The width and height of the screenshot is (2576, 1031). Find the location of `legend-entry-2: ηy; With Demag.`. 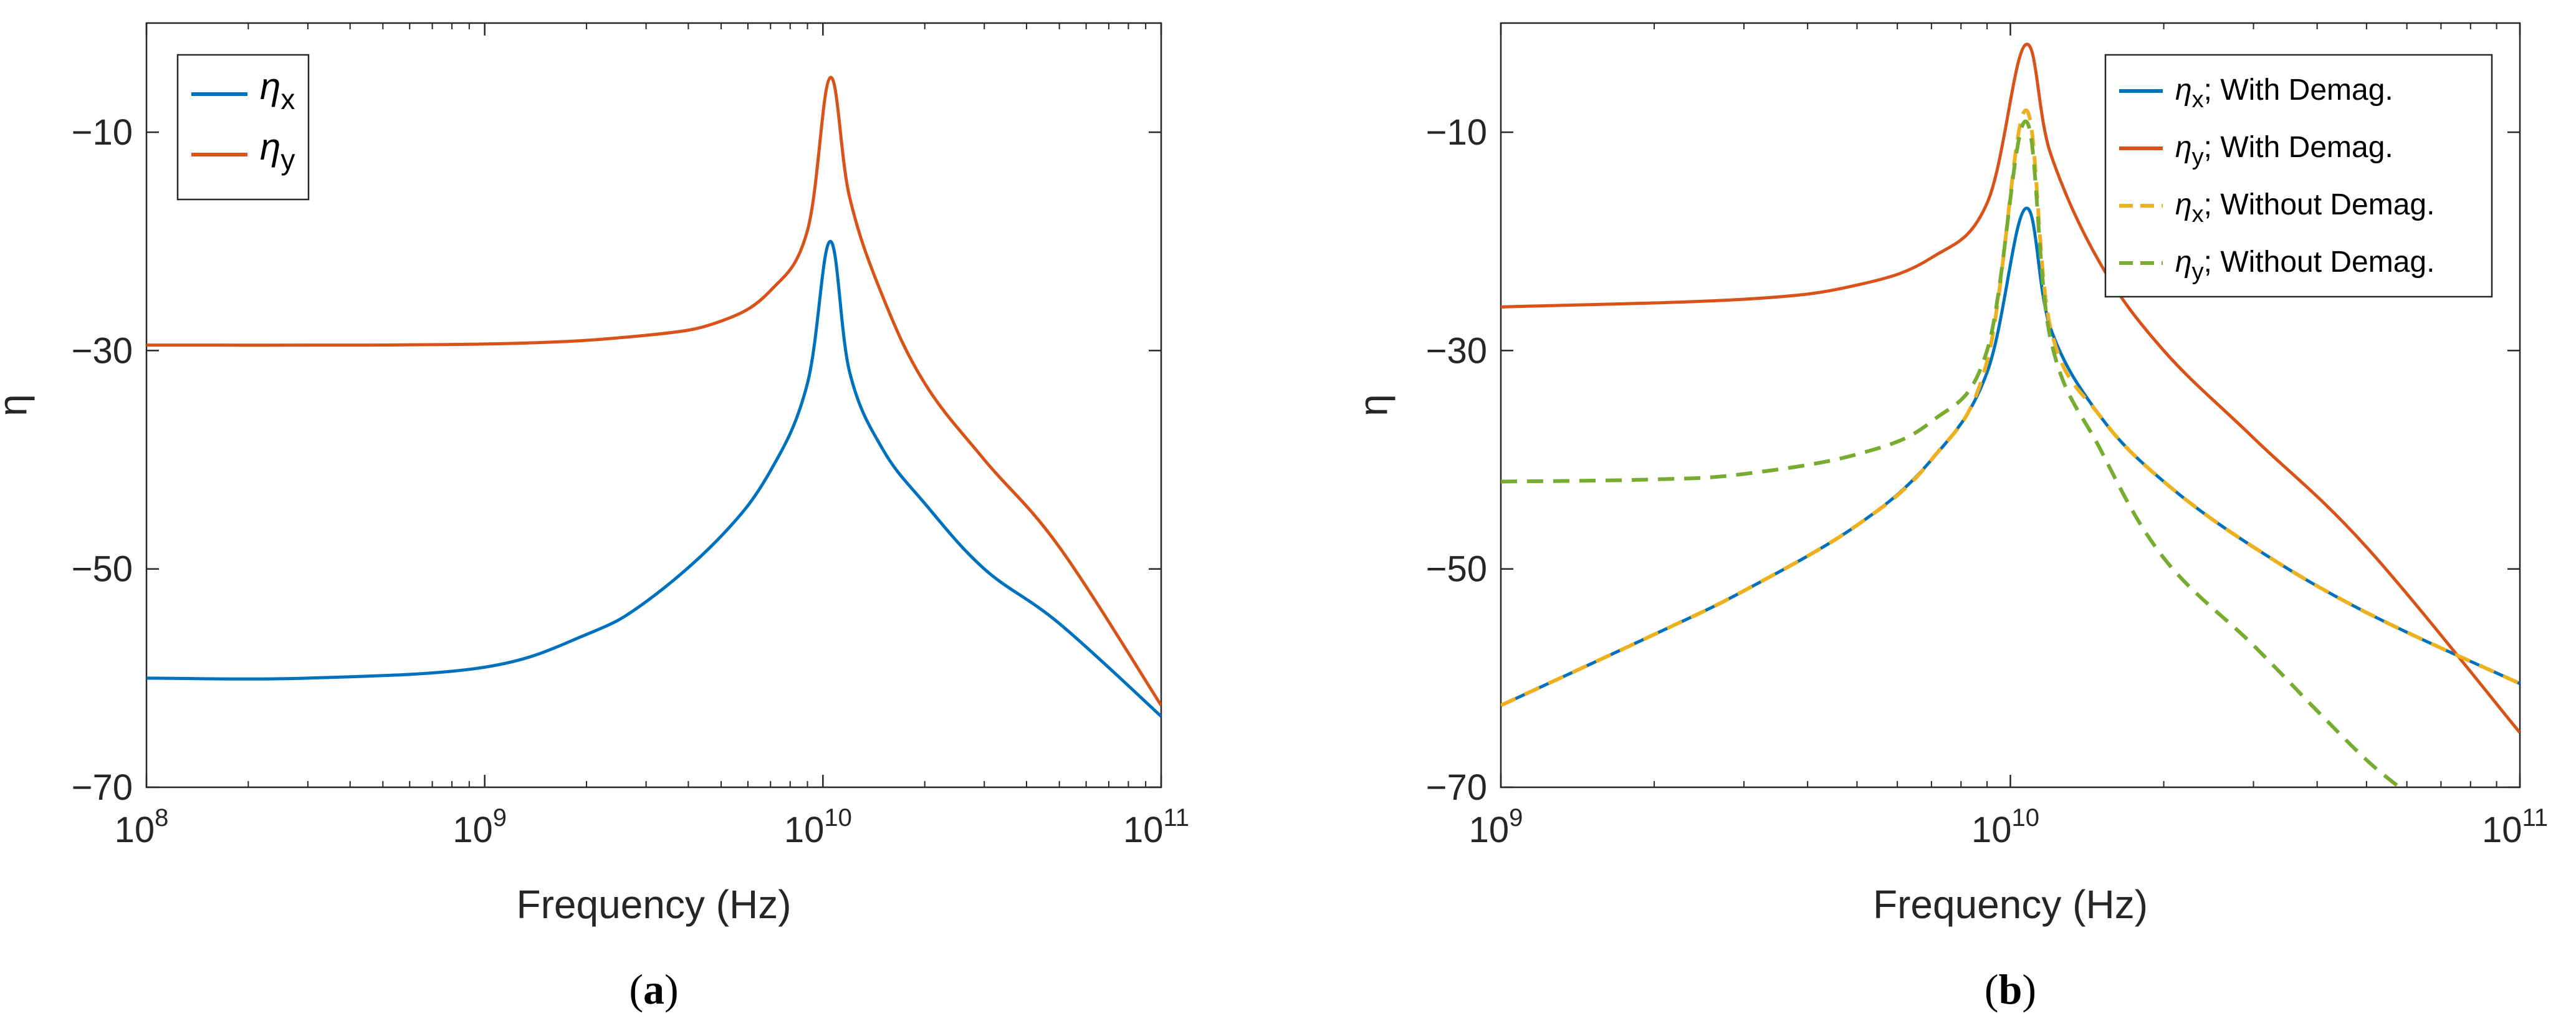

legend-entry-2: ηy; With Demag. is located at coordinates (2284, 150).